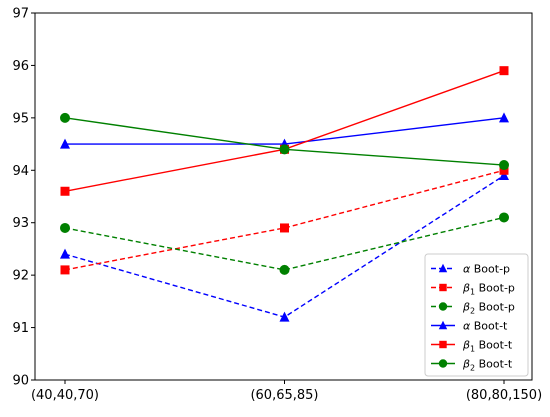  Describe the element at coordinates (20, 66) in the screenshot. I see `y-tick-label: 96` at that location.